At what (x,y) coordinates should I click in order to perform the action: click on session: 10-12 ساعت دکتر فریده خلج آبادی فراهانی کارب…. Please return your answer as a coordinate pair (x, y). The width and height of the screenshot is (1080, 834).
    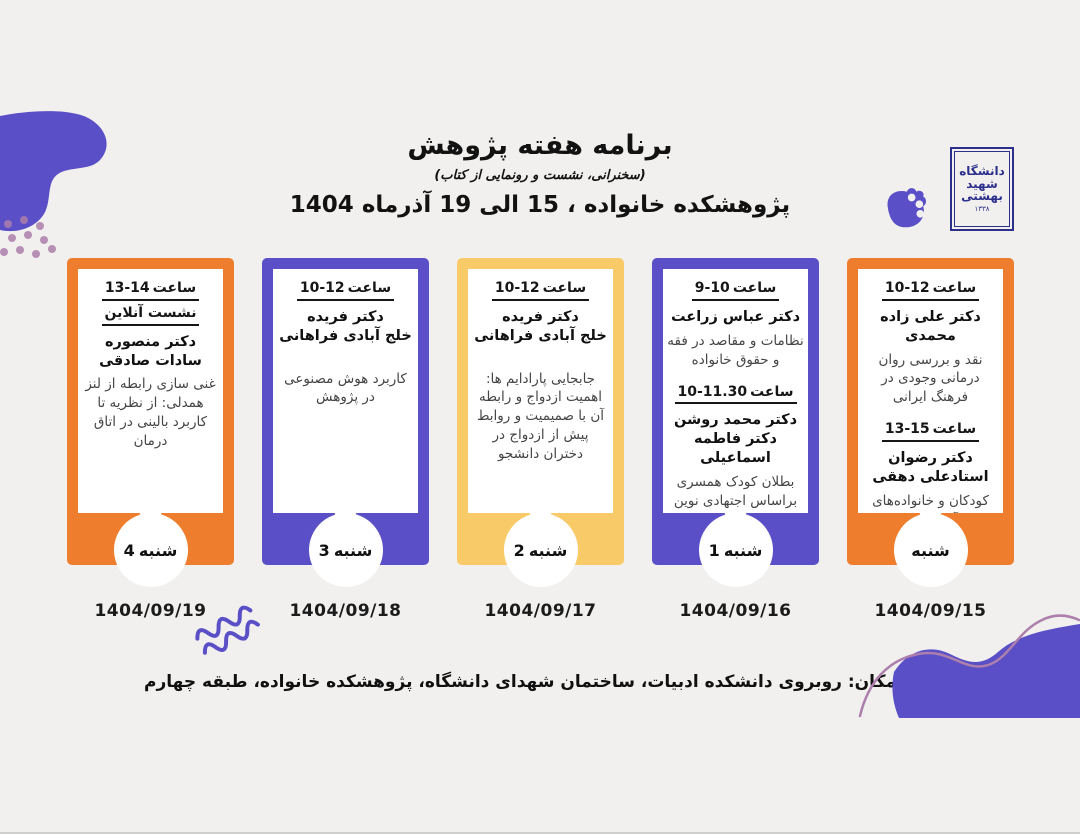
    Looking at the image, I should click on (345, 341).